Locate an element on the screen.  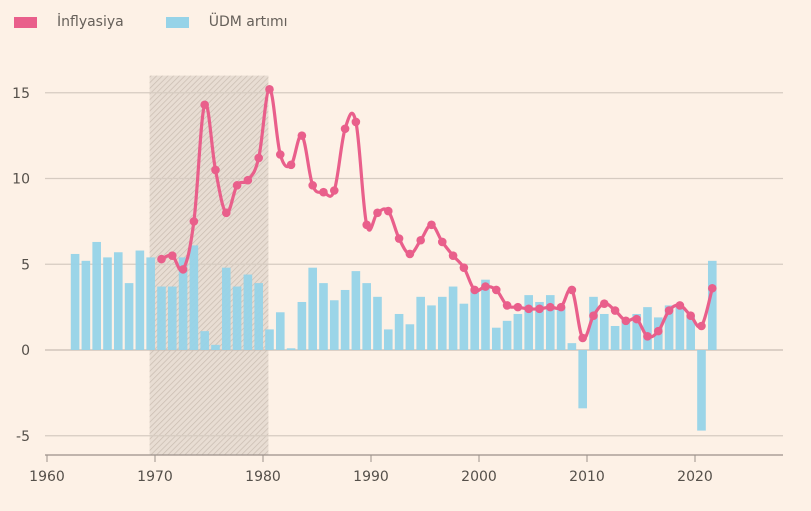
legend-label-gdp: ÜDM artımı is located at coordinates (248, 22).